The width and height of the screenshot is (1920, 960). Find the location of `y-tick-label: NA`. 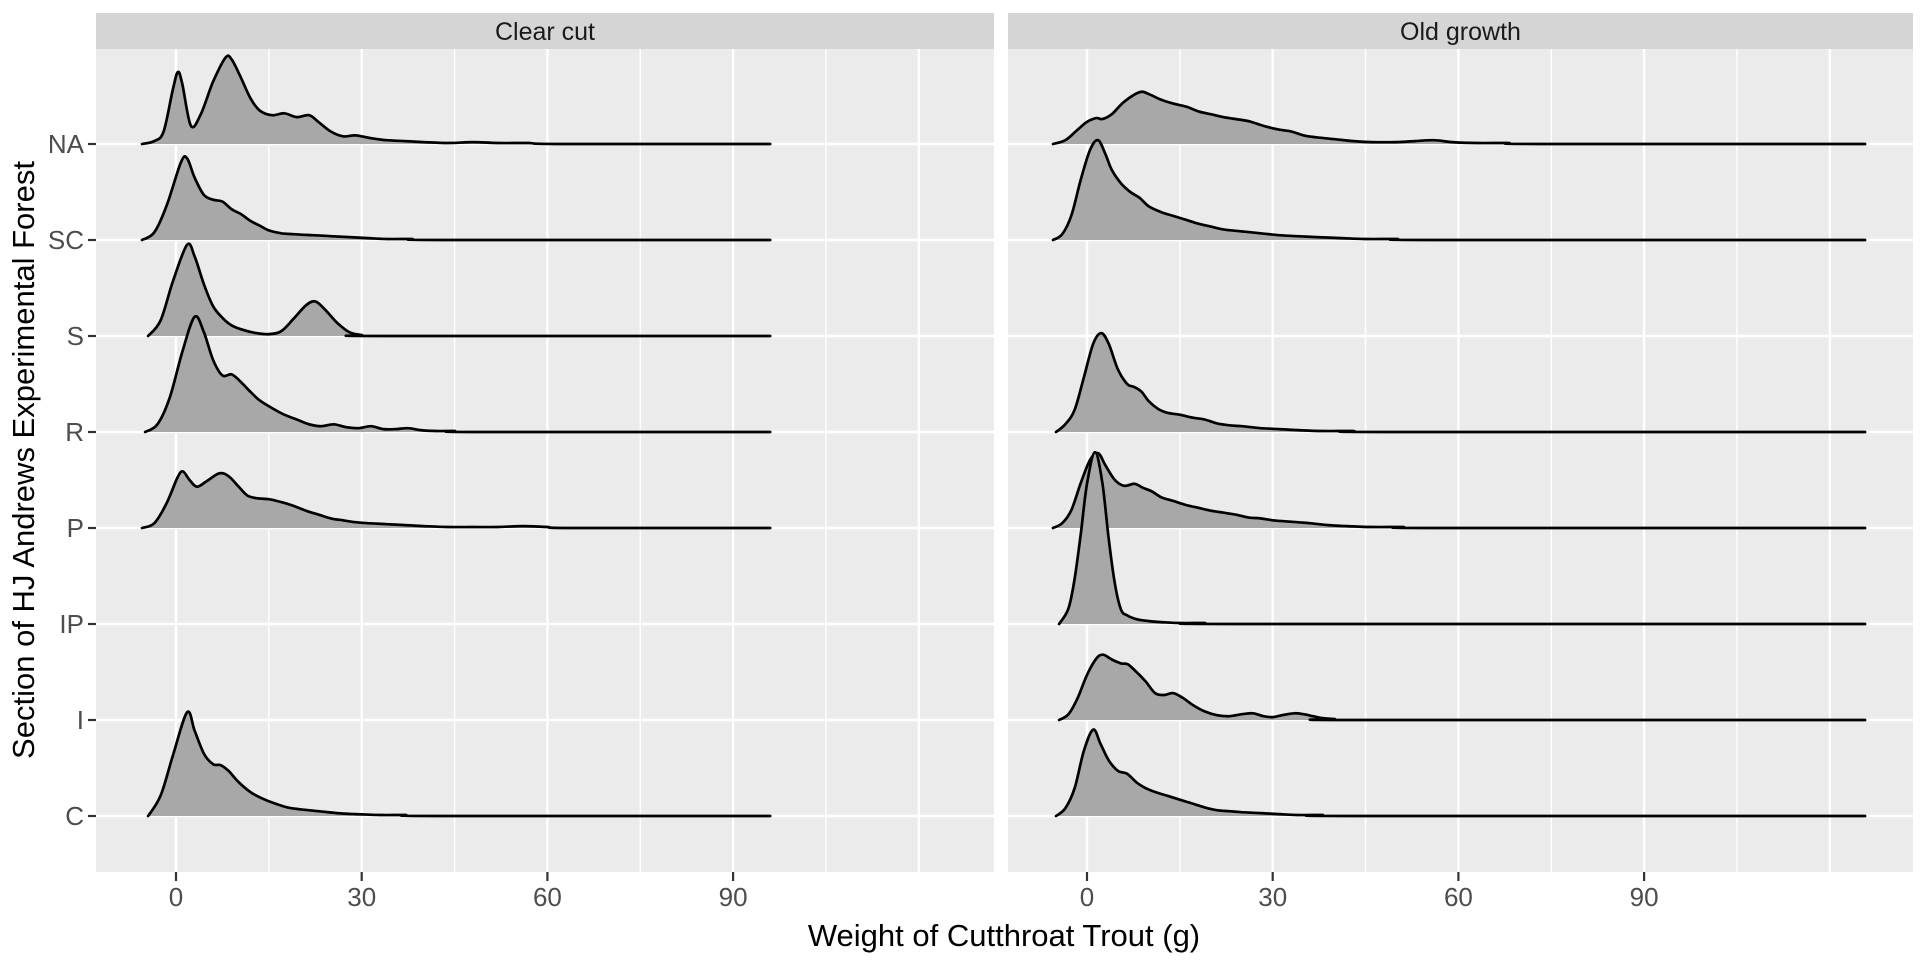

y-tick-label: NA is located at coordinates (66, 144).